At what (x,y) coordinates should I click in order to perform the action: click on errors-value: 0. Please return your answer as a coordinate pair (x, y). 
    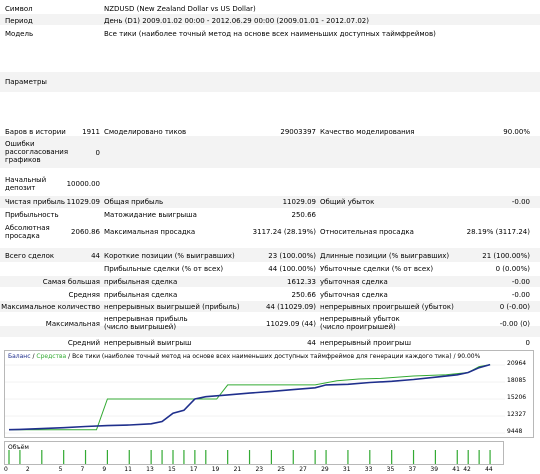
    Looking at the image, I should click on (97, 153).